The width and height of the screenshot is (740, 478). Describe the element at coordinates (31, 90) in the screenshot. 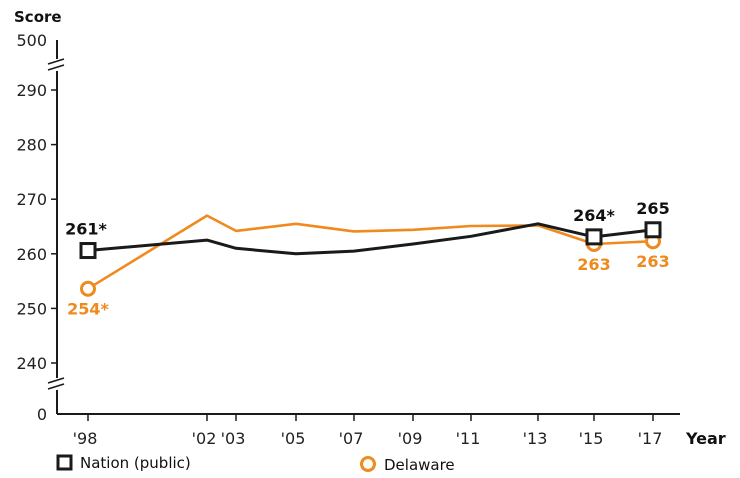

I see `y-tick-label: 290` at that location.